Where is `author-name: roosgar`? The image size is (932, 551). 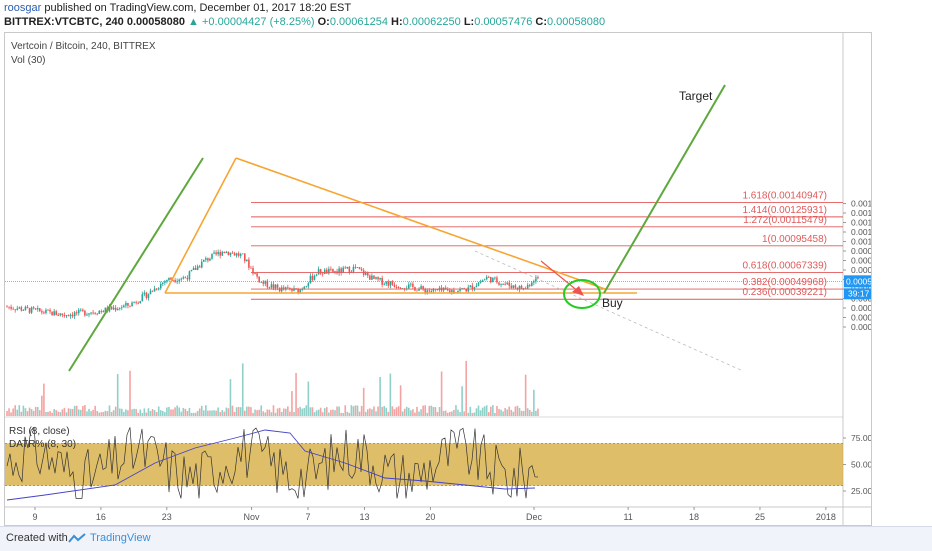
author-name: roosgar is located at coordinates (23, 8).